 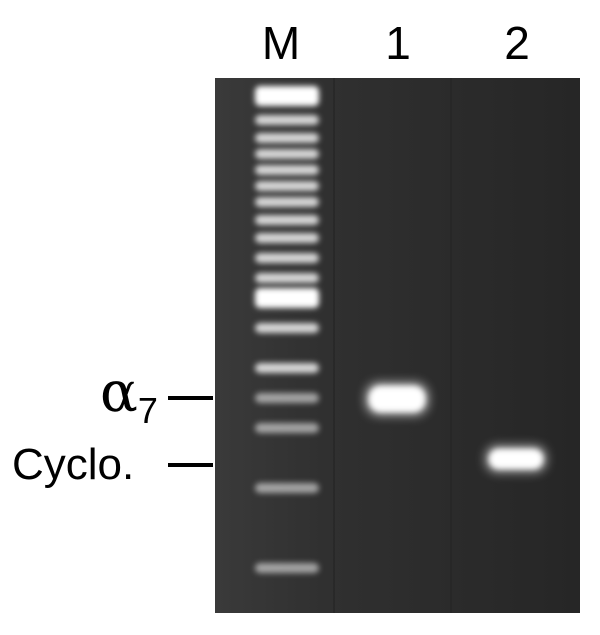 I want to click on lane-label-marker: M, so click(x=281, y=43).